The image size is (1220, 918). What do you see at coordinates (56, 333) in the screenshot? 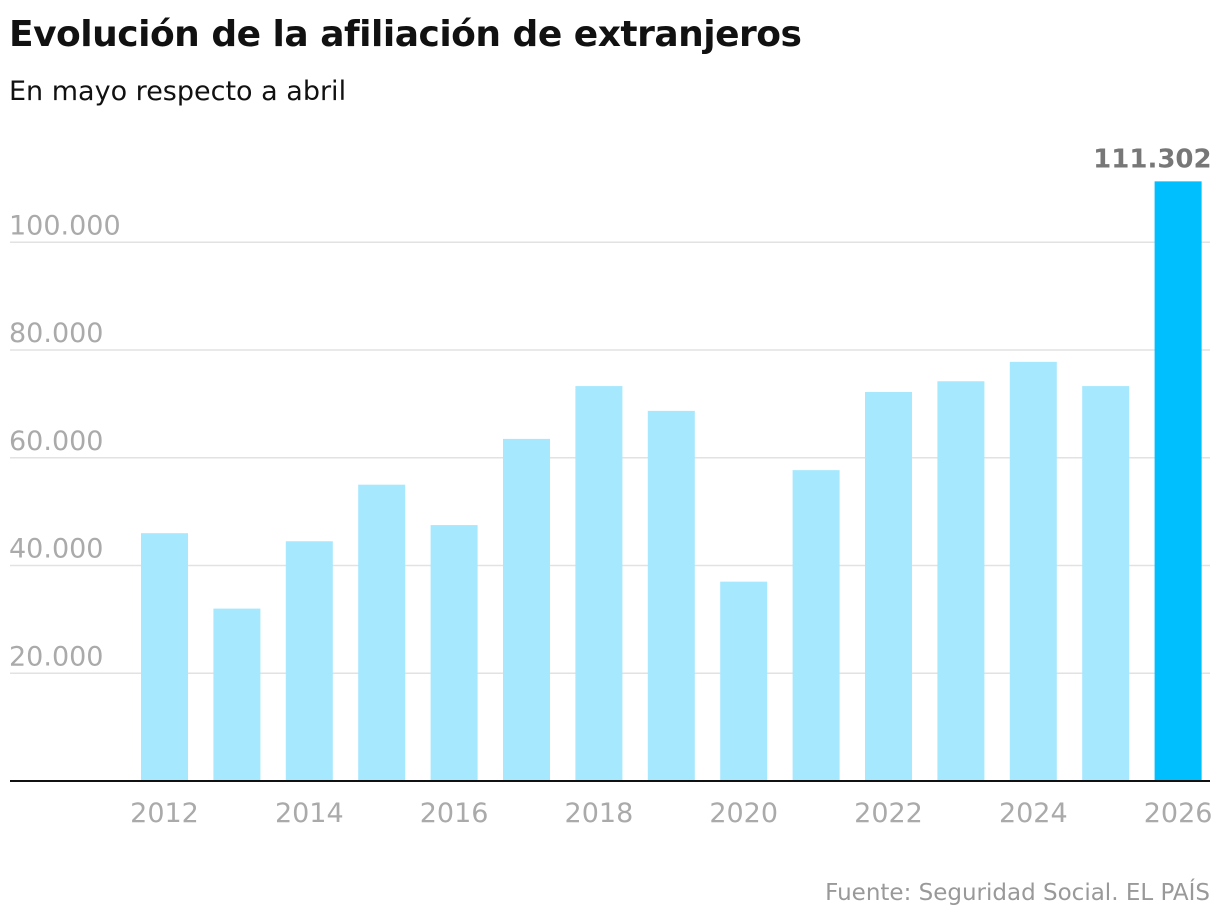
I see `y-tick-label: 80.000` at bounding box center [56, 333].